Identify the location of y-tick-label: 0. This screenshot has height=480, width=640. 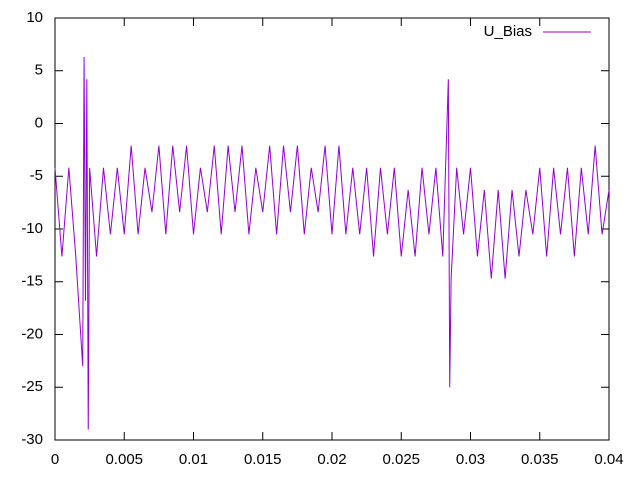
(39, 122).